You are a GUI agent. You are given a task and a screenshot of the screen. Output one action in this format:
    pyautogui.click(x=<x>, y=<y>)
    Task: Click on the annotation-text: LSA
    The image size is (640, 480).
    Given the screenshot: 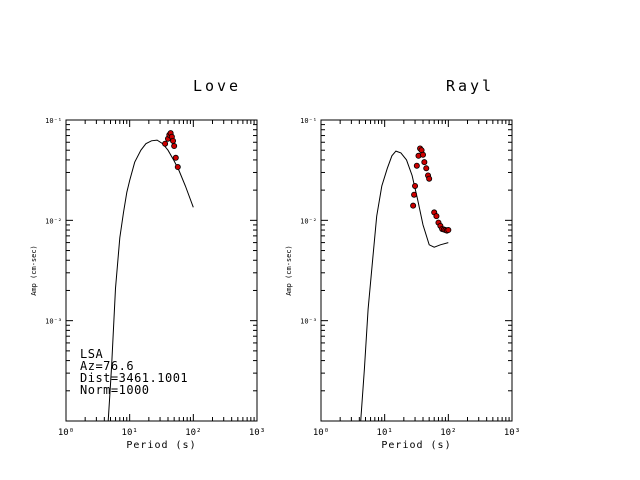 What is the action you would take?
    pyautogui.click(x=91, y=354)
    